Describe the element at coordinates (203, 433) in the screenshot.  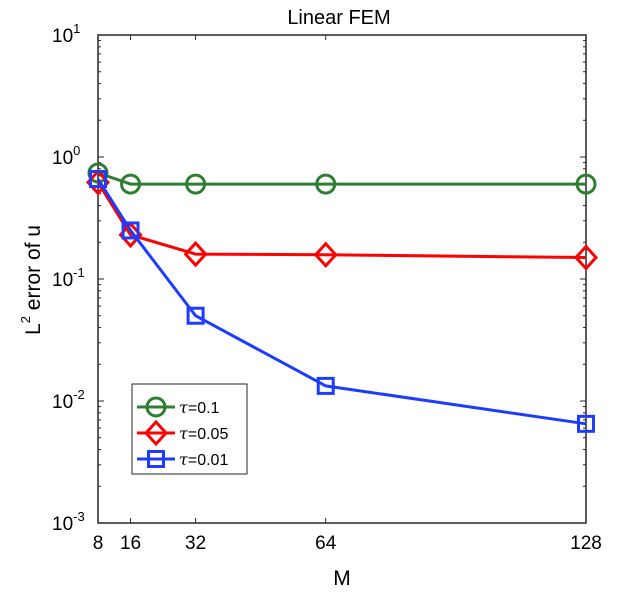
I see `legend-label: τ=0.05` at that location.